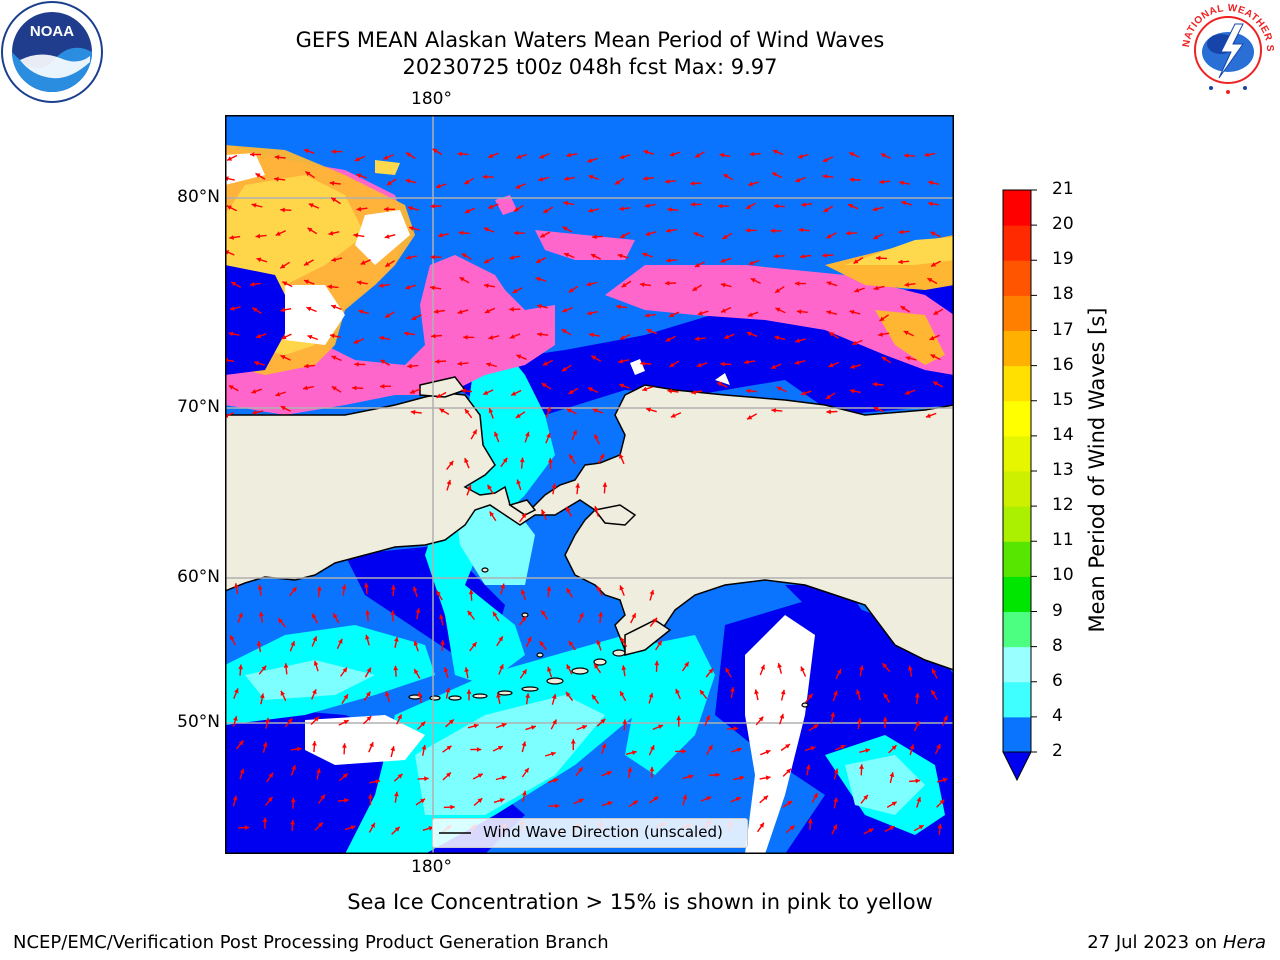  Describe the element at coordinates (1152, 942) in the screenshot. I see `date-text: 27 Jul 2023 on` at that location.